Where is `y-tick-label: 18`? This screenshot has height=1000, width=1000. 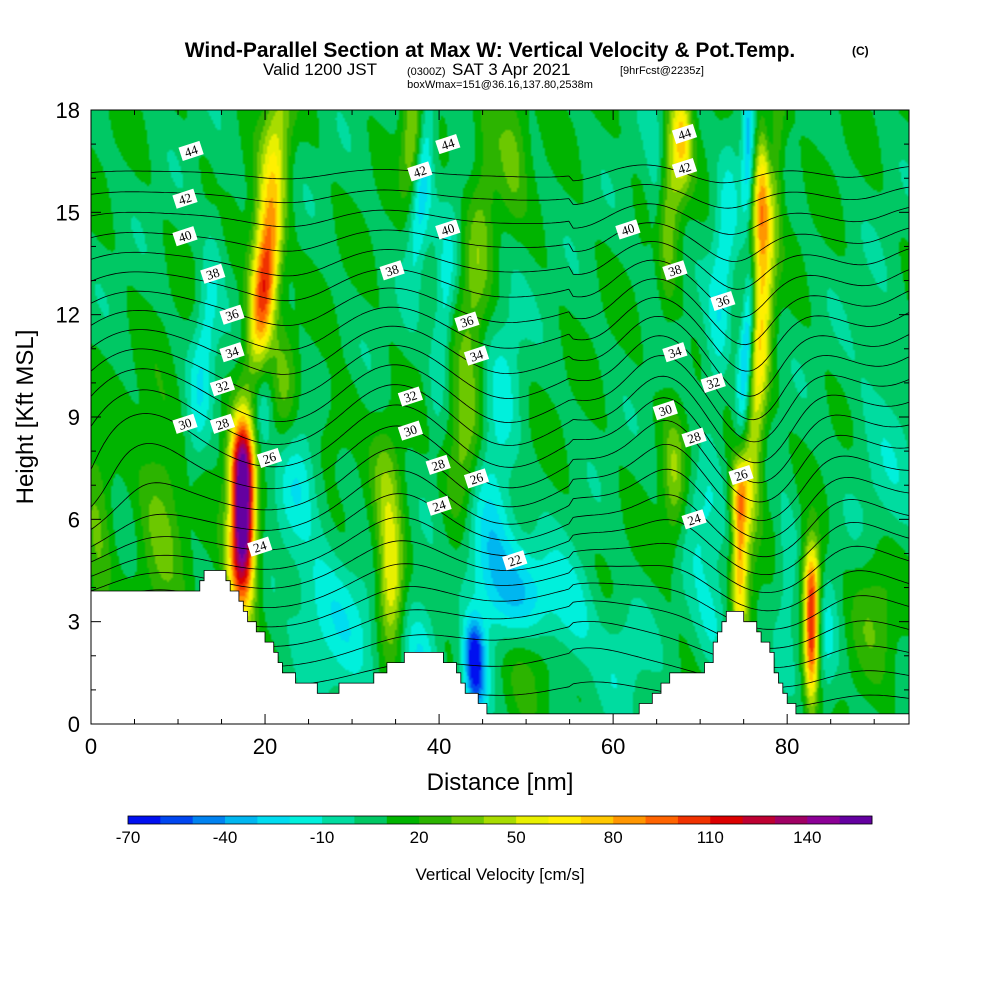
y-tick-label: 18 is located at coordinates (68, 110).